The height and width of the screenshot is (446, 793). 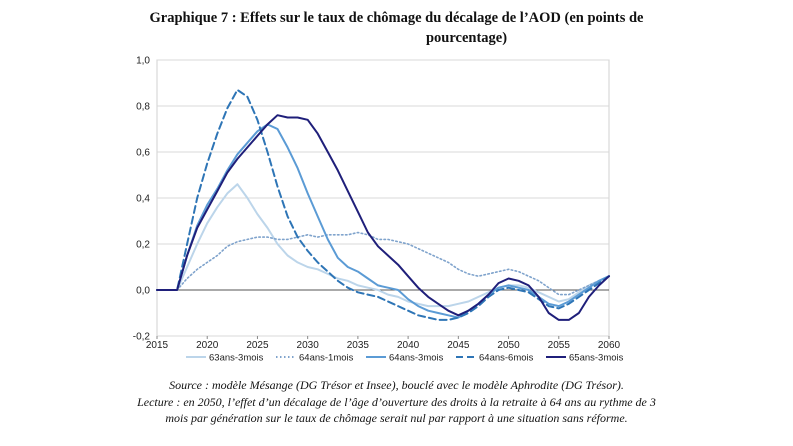 What do you see at coordinates (257, 345) in the screenshot?
I see `x-tick-label: 2025` at bounding box center [257, 345].